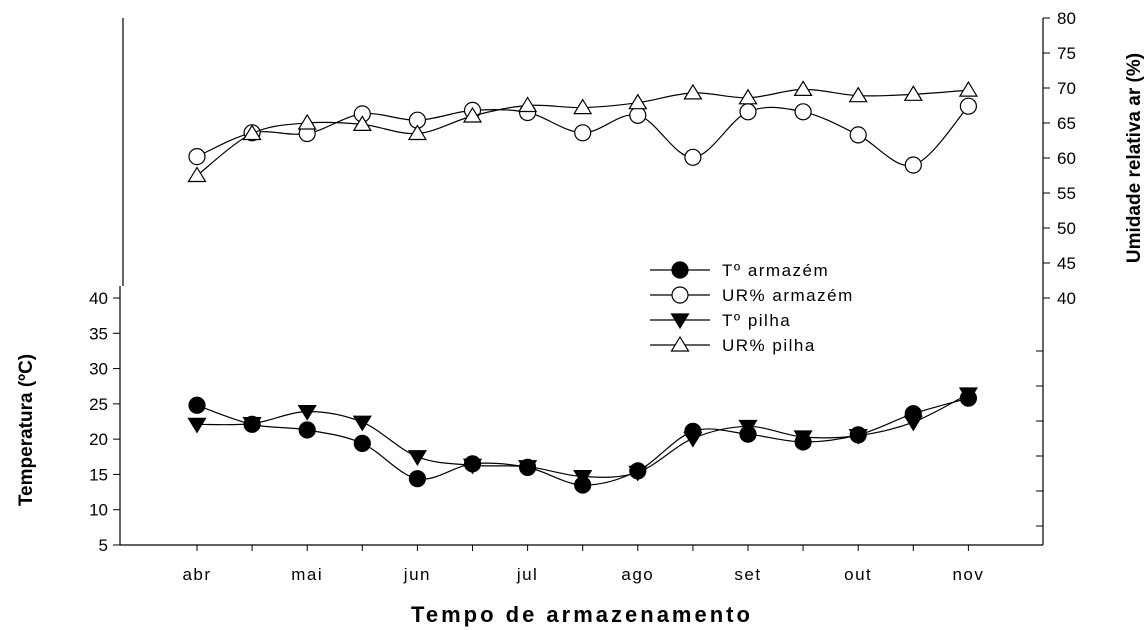 Image resolution: width=1147 pixels, height=630 pixels. What do you see at coordinates (1066, 263) in the screenshot?
I see `right-y-tick-label: 45` at bounding box center [1066, 263].